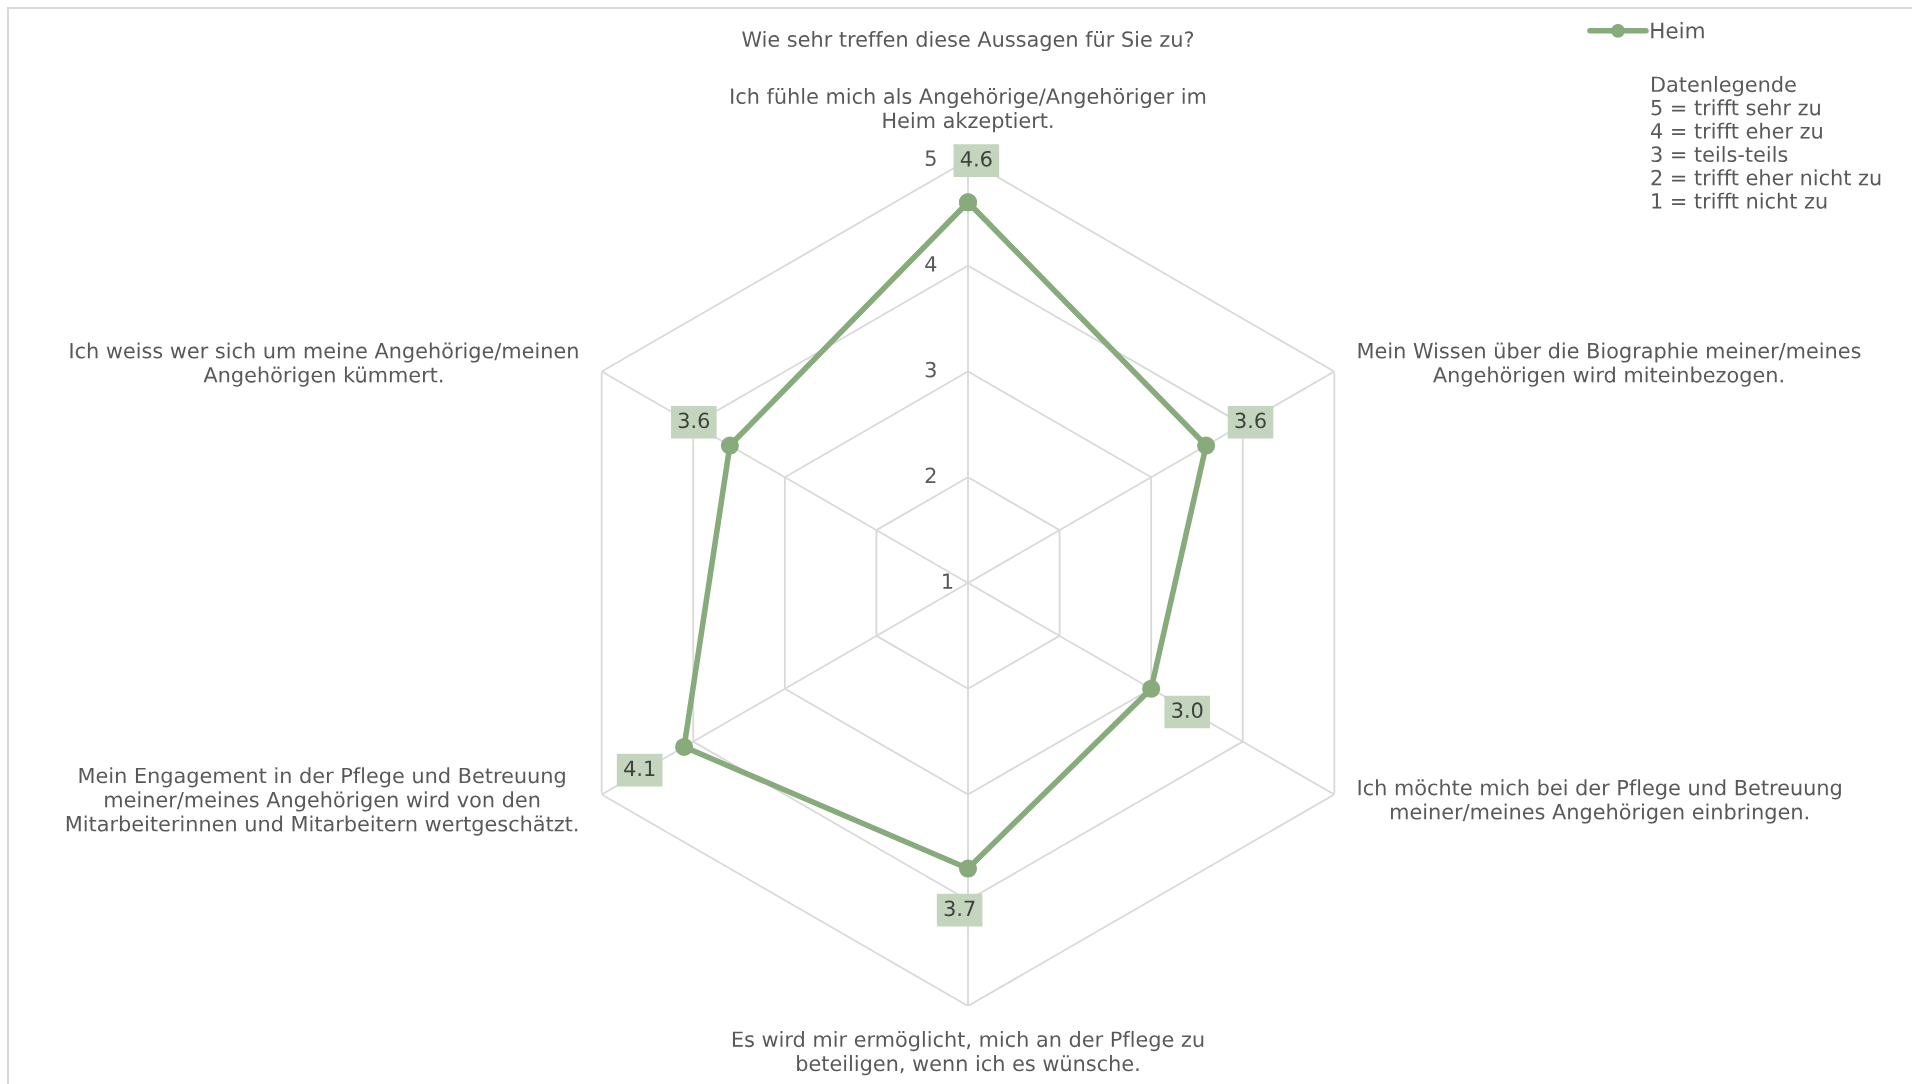 Image resolution: width=1912 pixels, height=1084 pixels. I want to click on chart-title: Wie sehr treffen diese Aussagen für Sie zu?, so click(968, 41).